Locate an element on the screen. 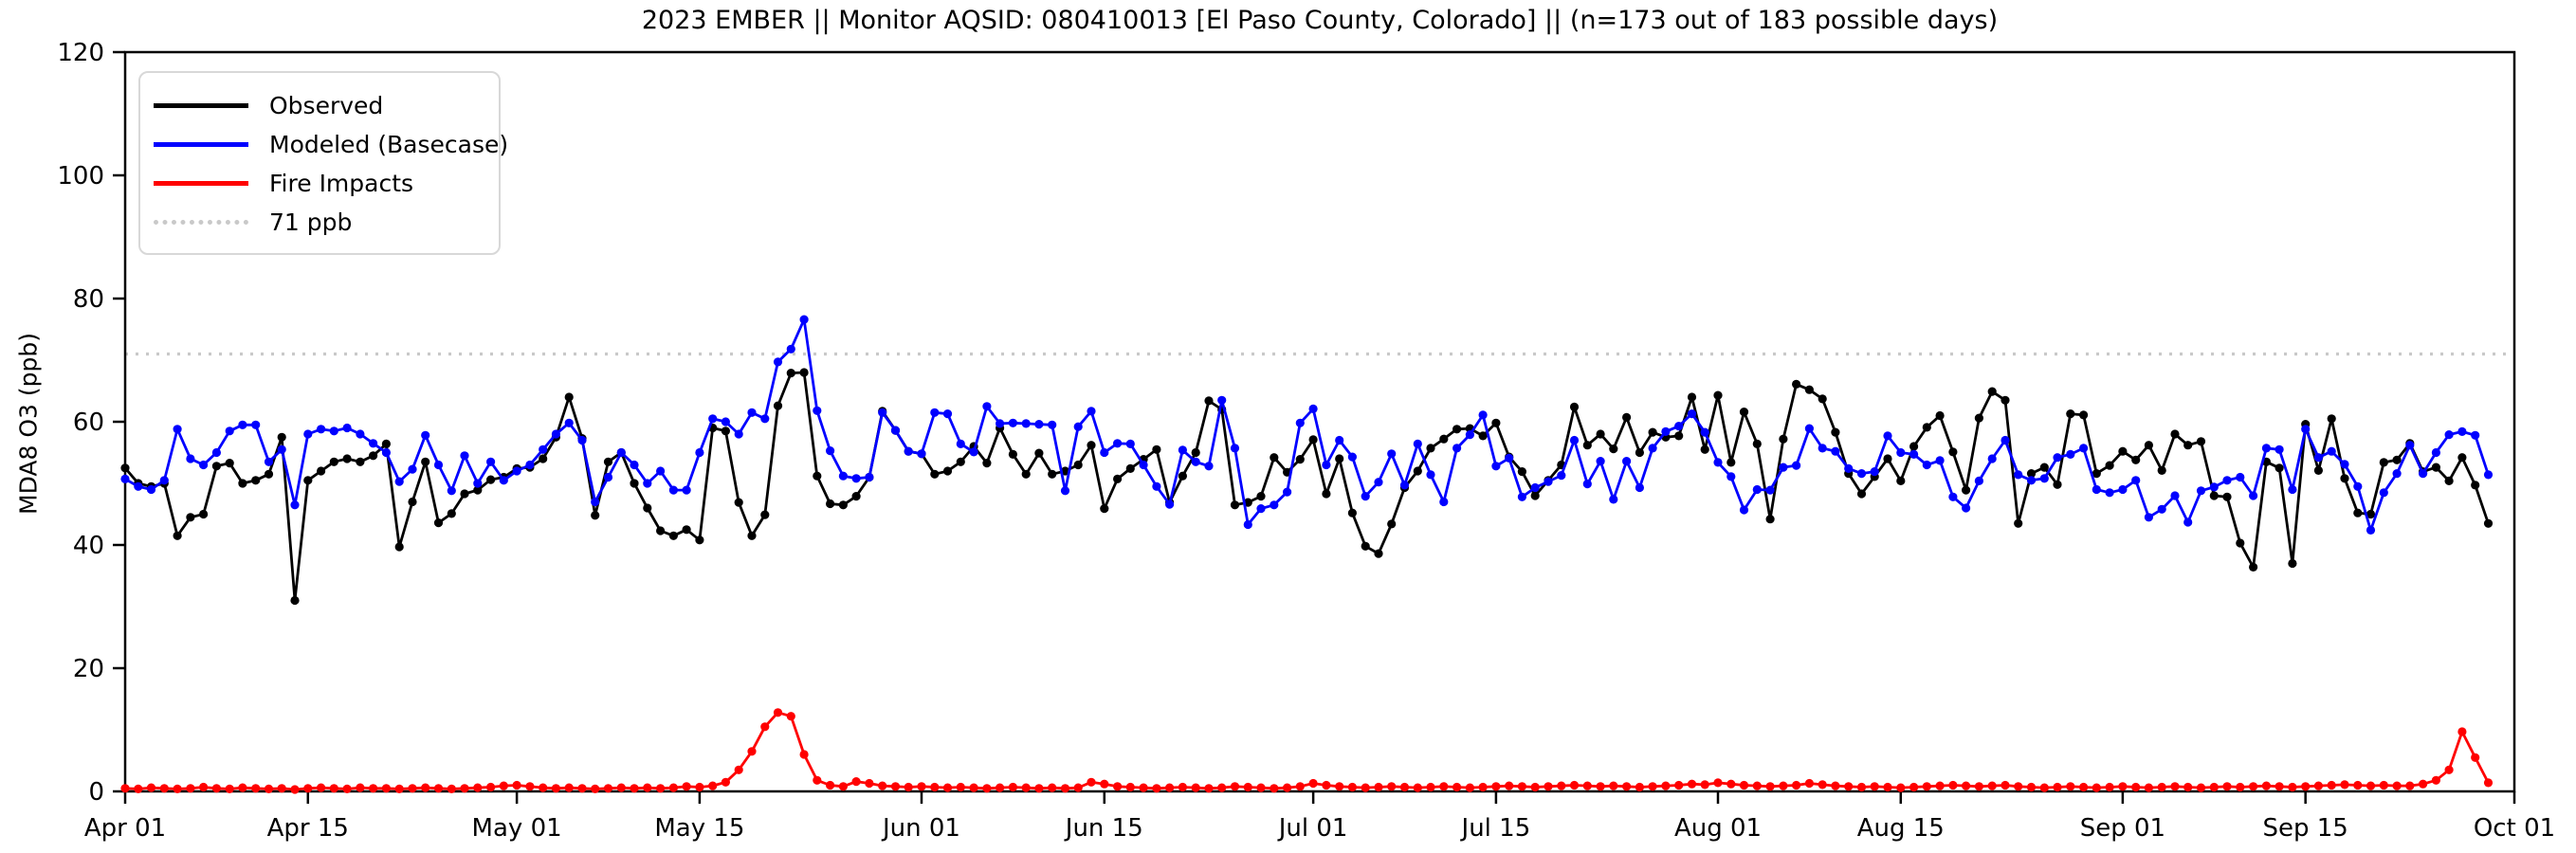 This screenshot has height=853, width=2576. fire-impacts-line is located at coordinates (1306, 751).